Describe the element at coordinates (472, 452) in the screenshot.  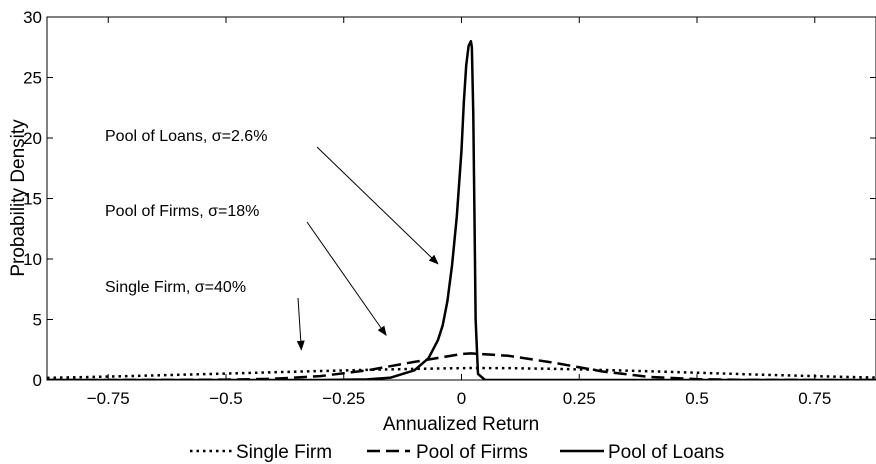
I see `legend-label-pool-of-firms: Pool of Firms` at that location.